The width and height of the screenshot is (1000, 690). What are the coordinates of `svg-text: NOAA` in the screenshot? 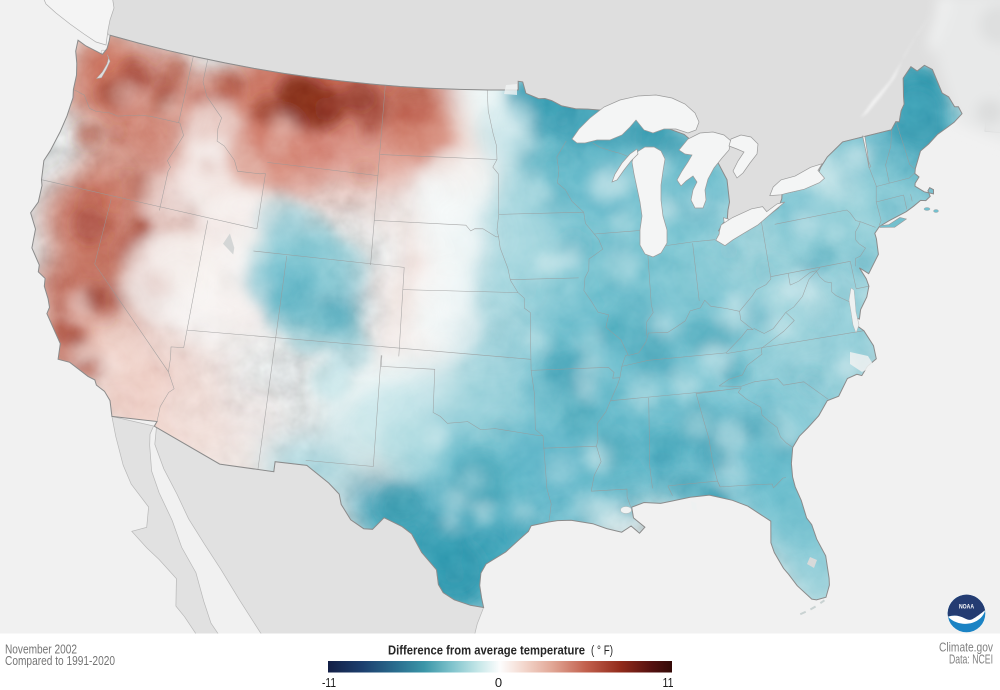 It's located at (967, 607).